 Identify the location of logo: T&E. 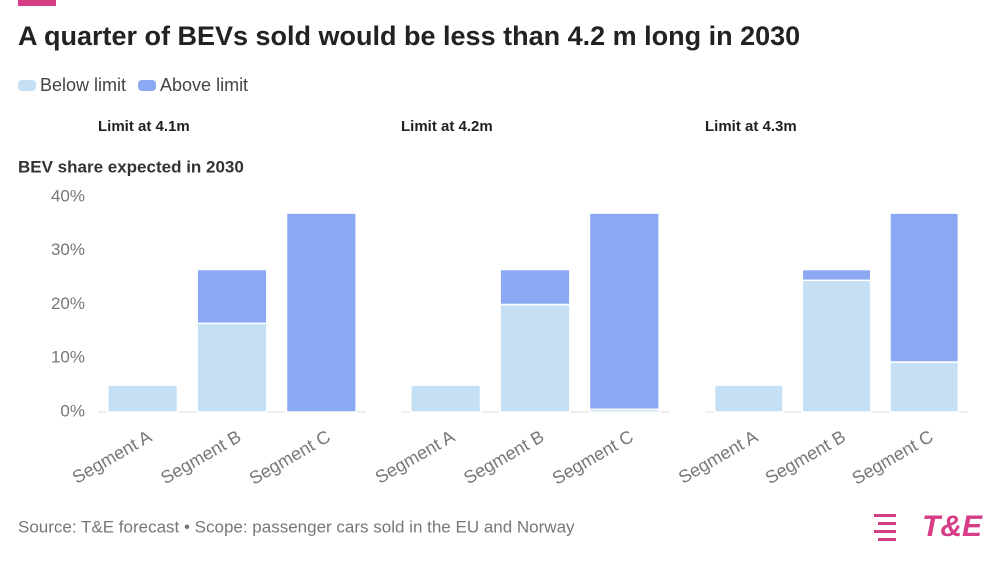
(928, 526).